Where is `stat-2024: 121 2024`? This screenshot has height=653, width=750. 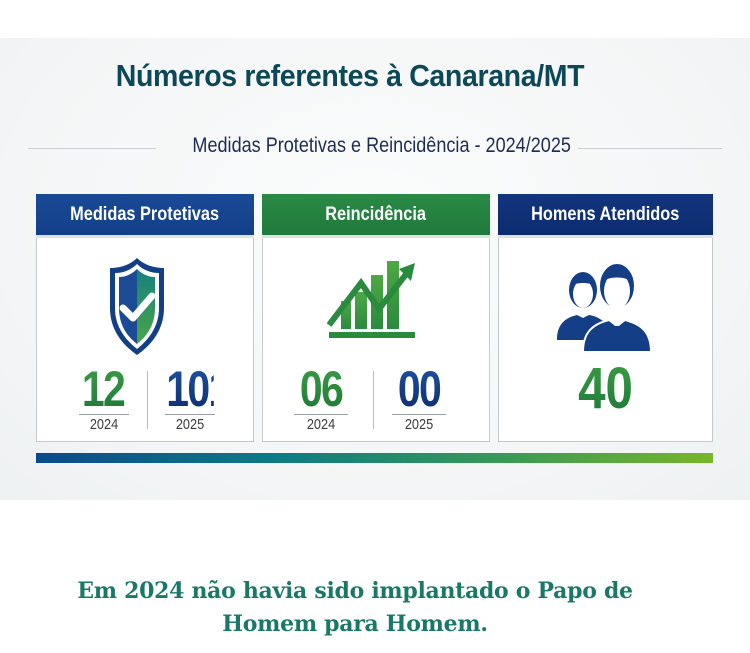 stat-2024: 121 2024 is located at coordinates (112, 397).